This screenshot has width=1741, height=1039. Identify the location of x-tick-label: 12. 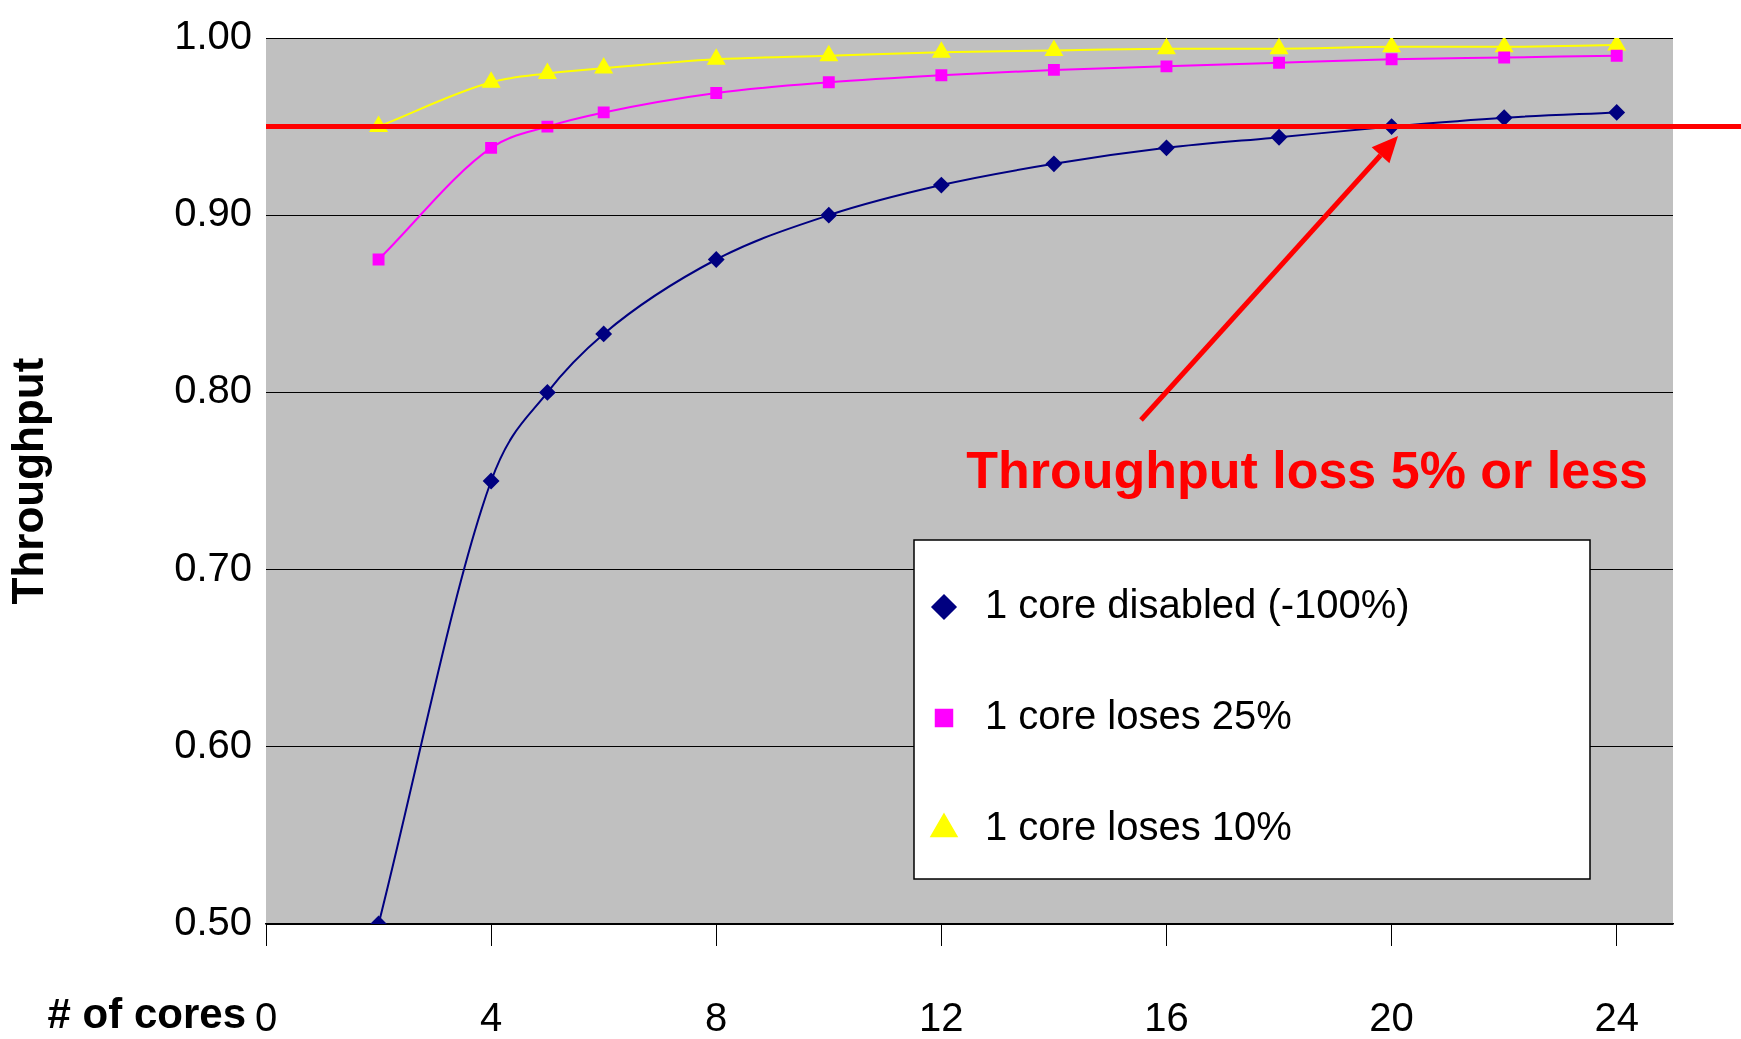
(941, 1017).